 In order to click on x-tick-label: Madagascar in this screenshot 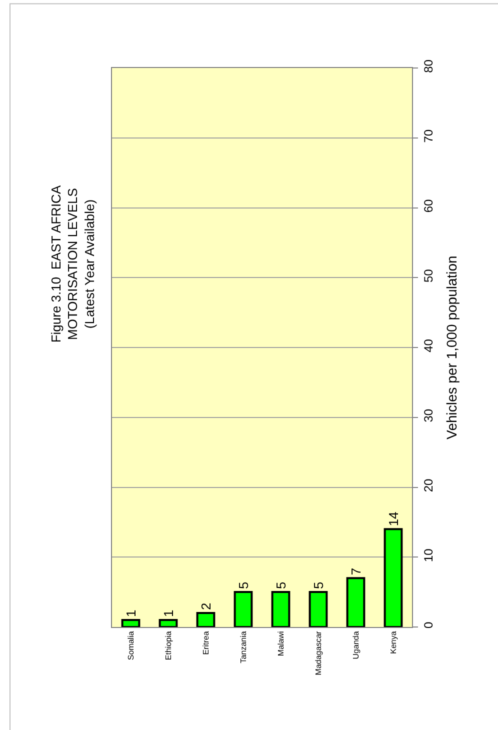, I will do `click(318, 653)`.